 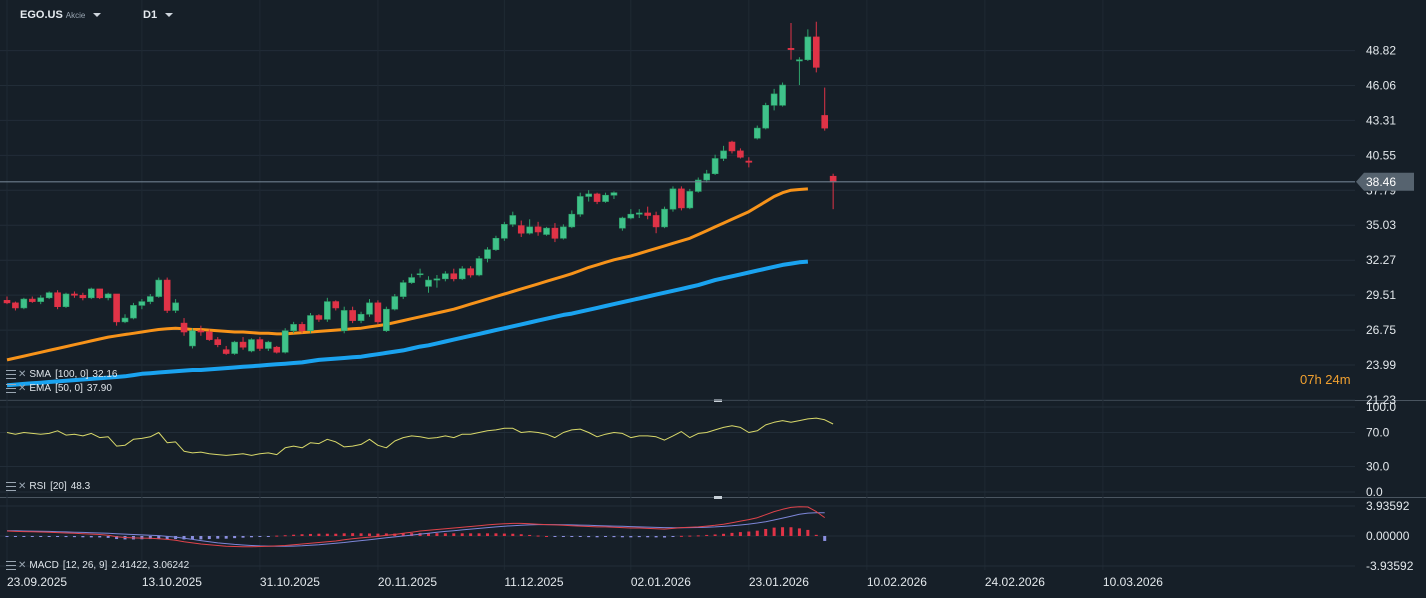 I want to click on legend-macd: ✕ MACD [12, 26, 9] 2.41422, 3.06242, so click(x=97, y=565).